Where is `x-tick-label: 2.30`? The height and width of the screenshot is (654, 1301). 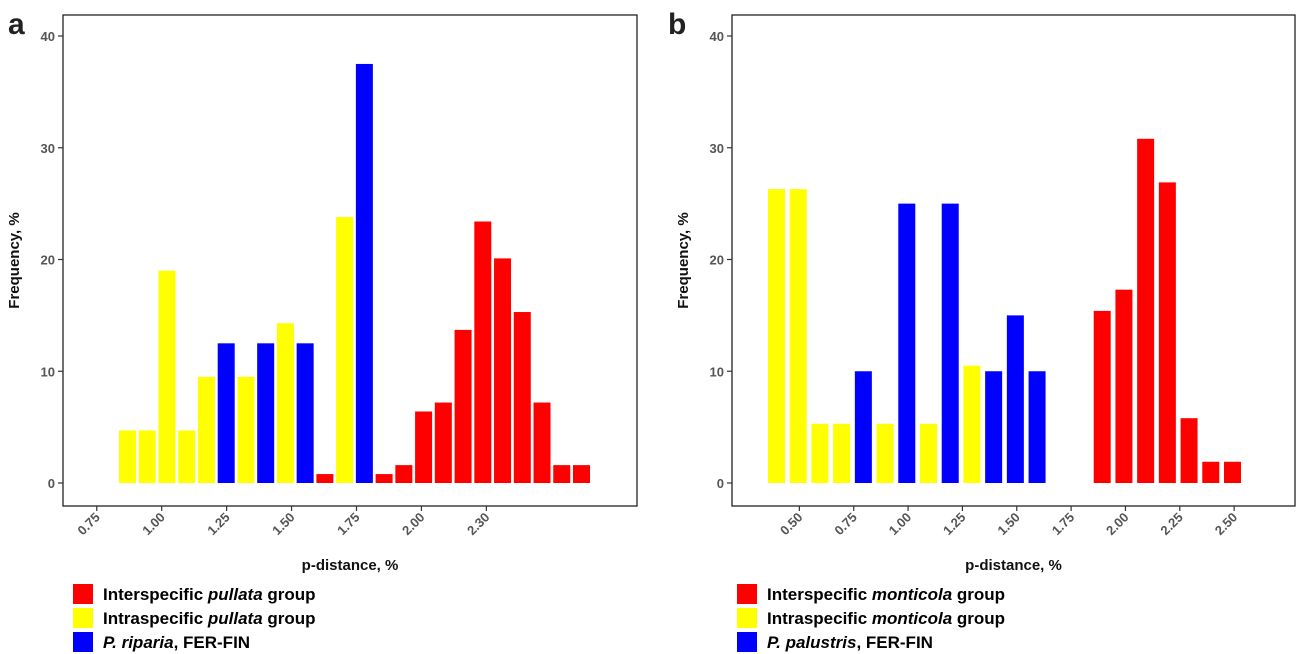
x-tick-label: 2.30 is located at coordinates (478, 524).